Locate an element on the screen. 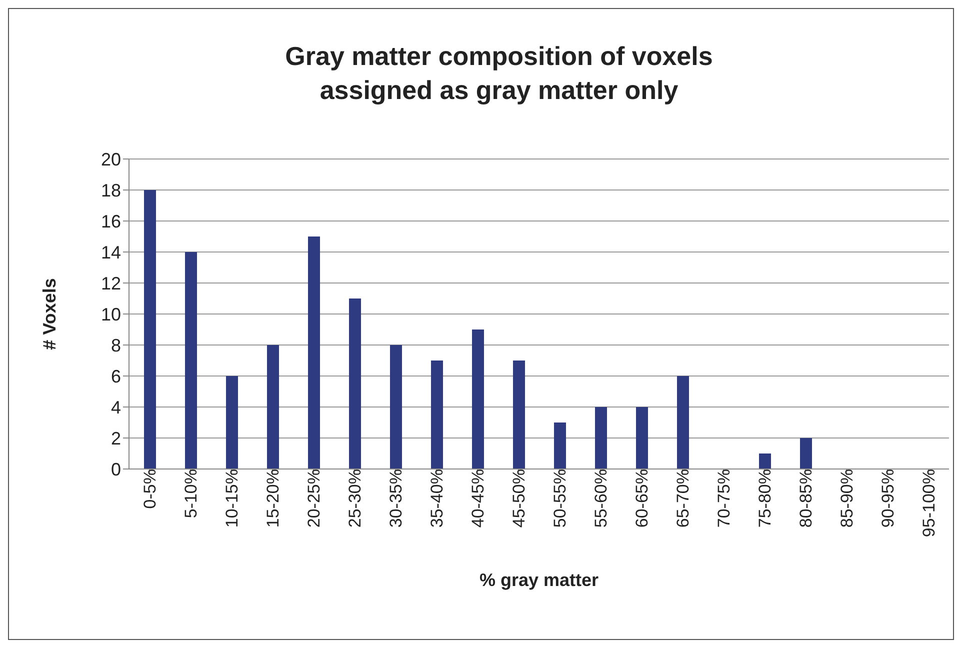 This screenshot has width=964, height=650. y-tick-label: 20 is located at coordinates (110, 159).